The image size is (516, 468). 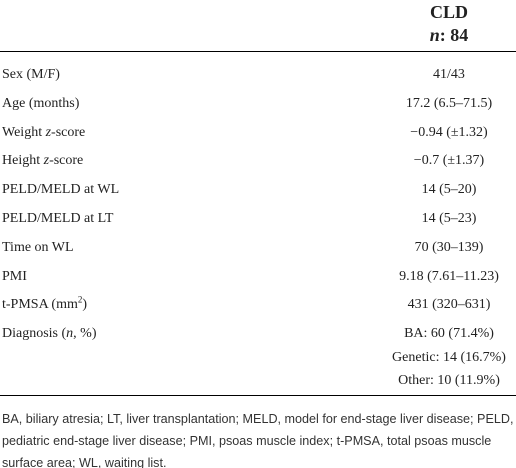 I want to click on value-text: −0.94 (±1.32), so click(x=449, y=132).